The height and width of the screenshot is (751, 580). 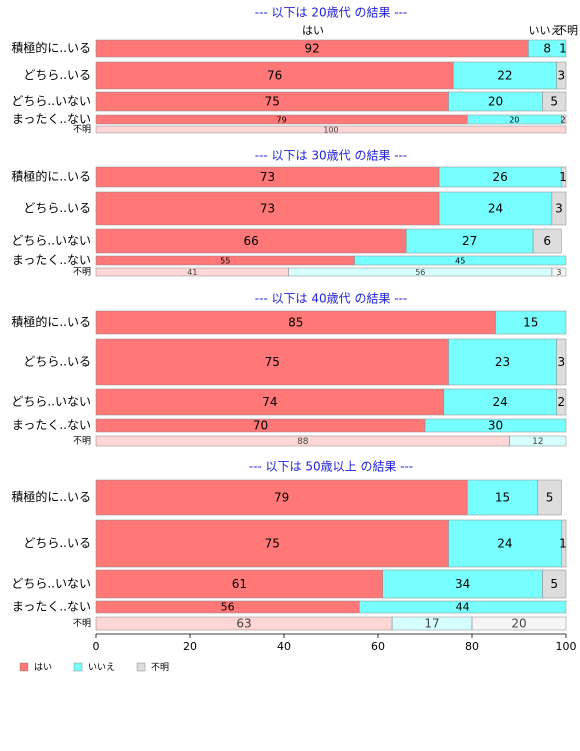 I want to click on value-label: 6, so click(x=547, y=241).